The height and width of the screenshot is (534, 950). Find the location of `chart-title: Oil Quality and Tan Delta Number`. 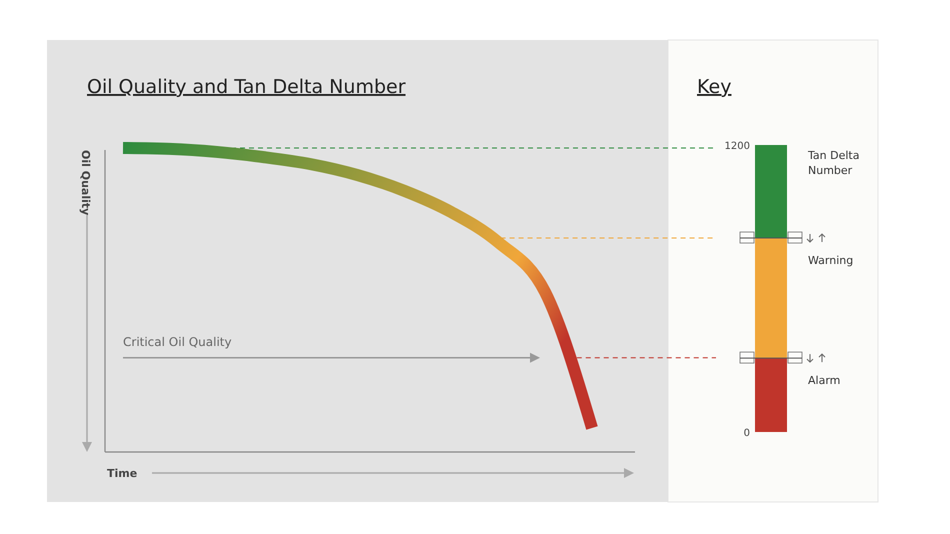

chart-title: Oil Quality and Tan Delta Number is located at coordinates (246, 87).